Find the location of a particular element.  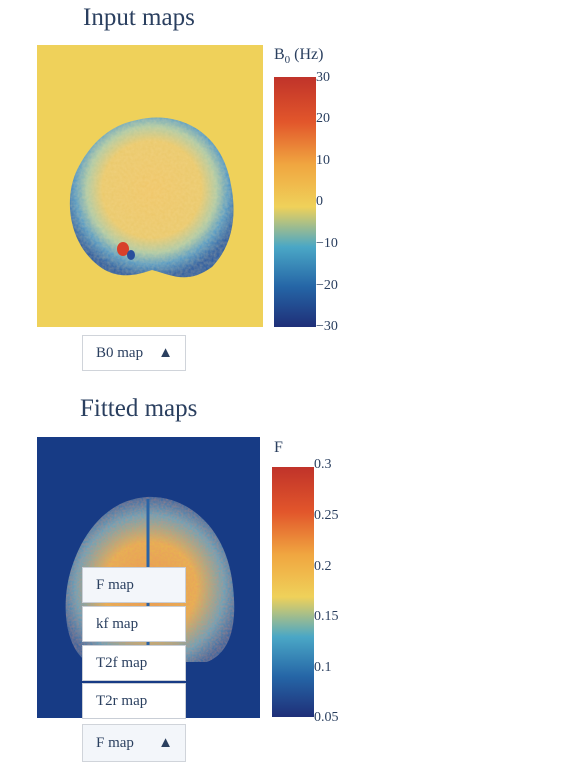

f-tick-0-3: 0.3 is located at coordinates (323, 464).